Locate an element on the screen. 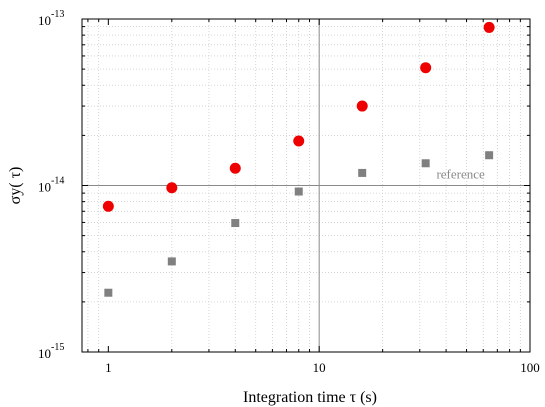 This screenshot has width=545, height=407. y-tick-label: 10-15 is located at coordinates (51, 351).